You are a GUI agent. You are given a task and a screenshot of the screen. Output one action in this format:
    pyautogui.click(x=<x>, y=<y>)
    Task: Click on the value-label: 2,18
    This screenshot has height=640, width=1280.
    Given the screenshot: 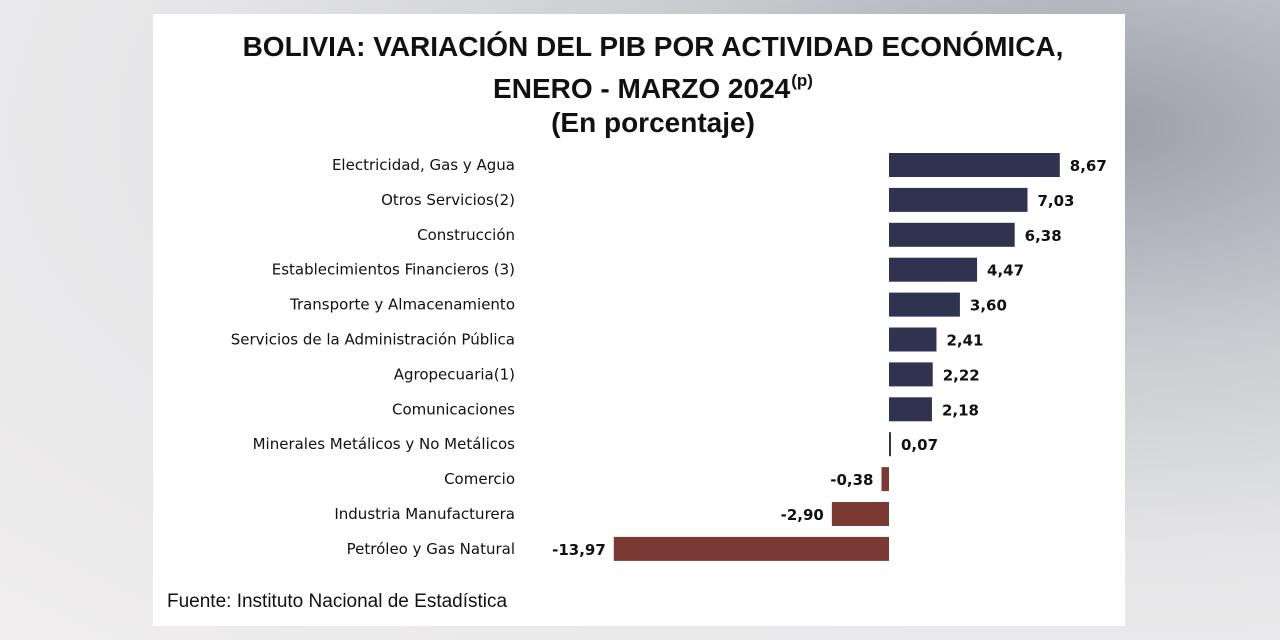 What is the action you would take?
    pyautogui.click(x=960, y=410)
    